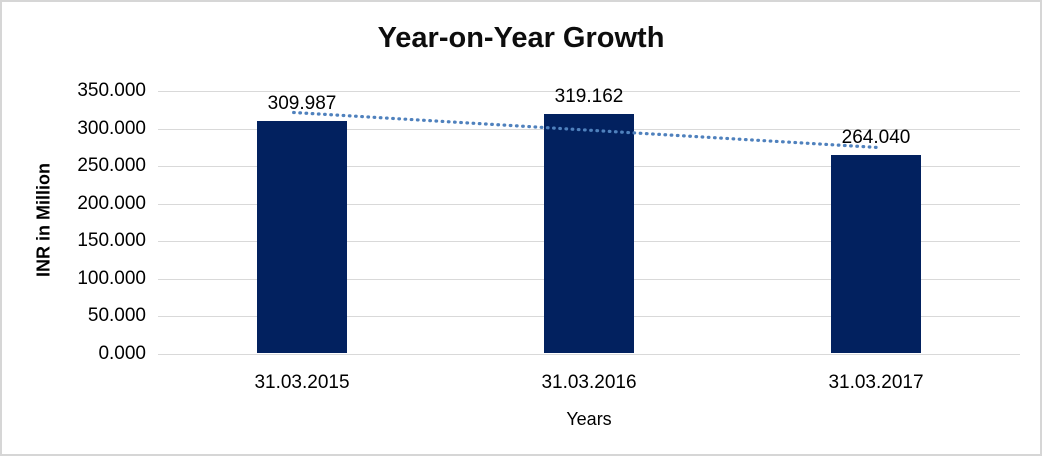  I want to click on y-tick-label: 300.000, so click(111, 128).